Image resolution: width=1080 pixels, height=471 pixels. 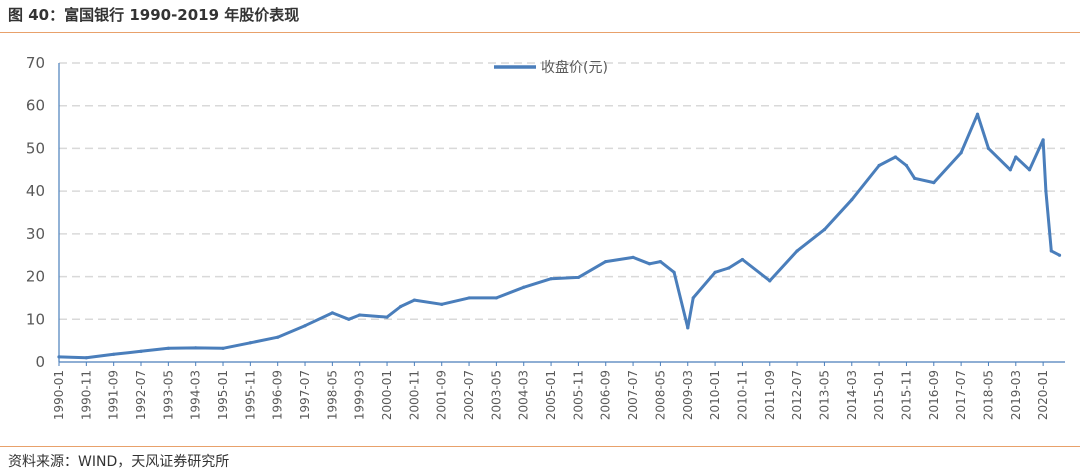 What do you see at coordinates (469, 395) in the screenshot?
I see `x-tick-label: 2002-07` at bounding box center [469, 395].